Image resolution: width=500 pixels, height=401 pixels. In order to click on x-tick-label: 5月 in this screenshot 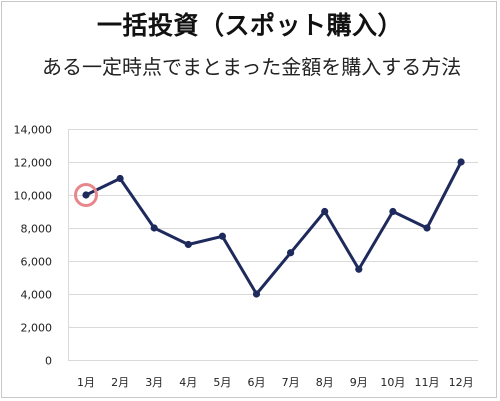, I will do `click(222, 382)`.